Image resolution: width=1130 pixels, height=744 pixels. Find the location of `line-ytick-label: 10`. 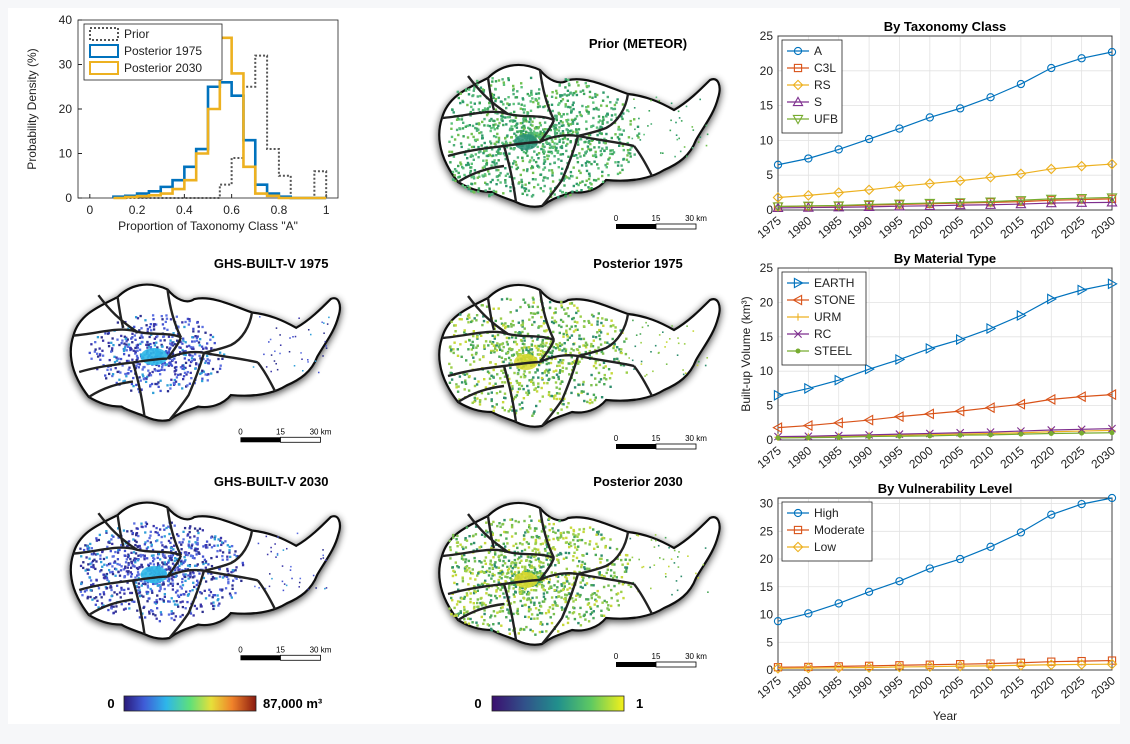

line-ytick-label: 10 is located at coordinates (767, 371).